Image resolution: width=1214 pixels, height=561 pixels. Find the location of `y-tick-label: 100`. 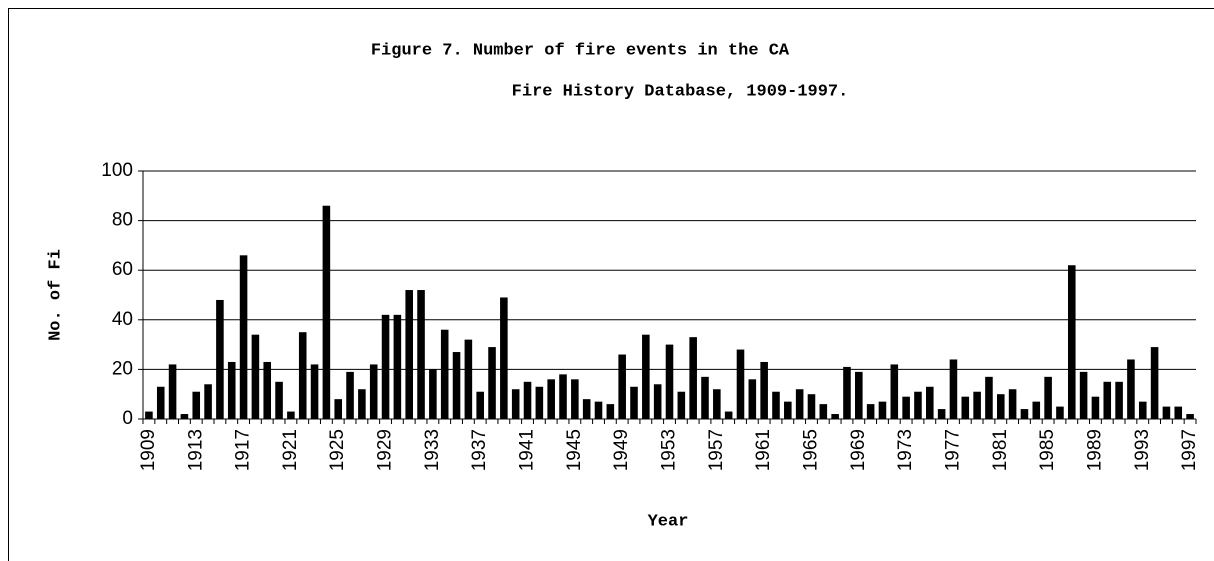

y-tick-label: 100 is located at coordinates (117, 170).